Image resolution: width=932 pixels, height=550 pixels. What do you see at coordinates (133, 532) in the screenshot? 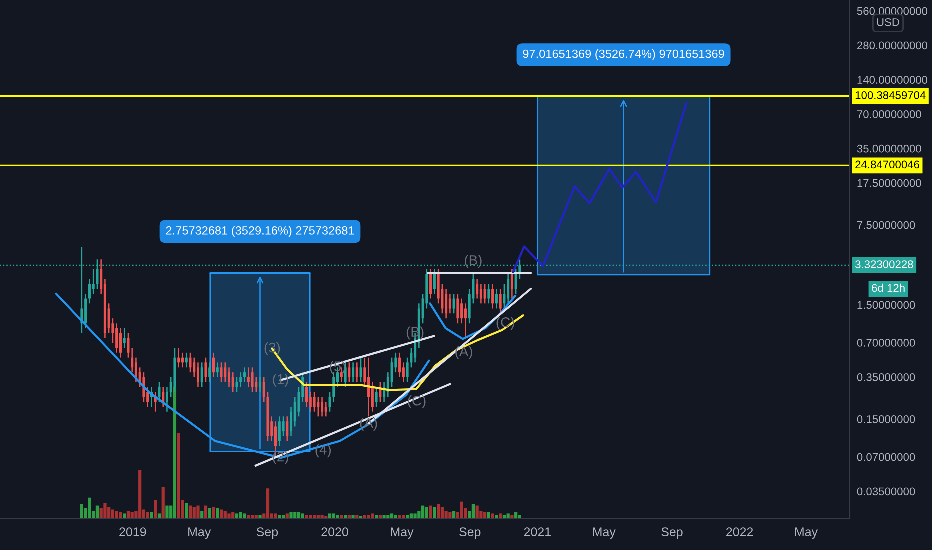
I see `x-tick-label: 2019` at bounding box center [133, 532].